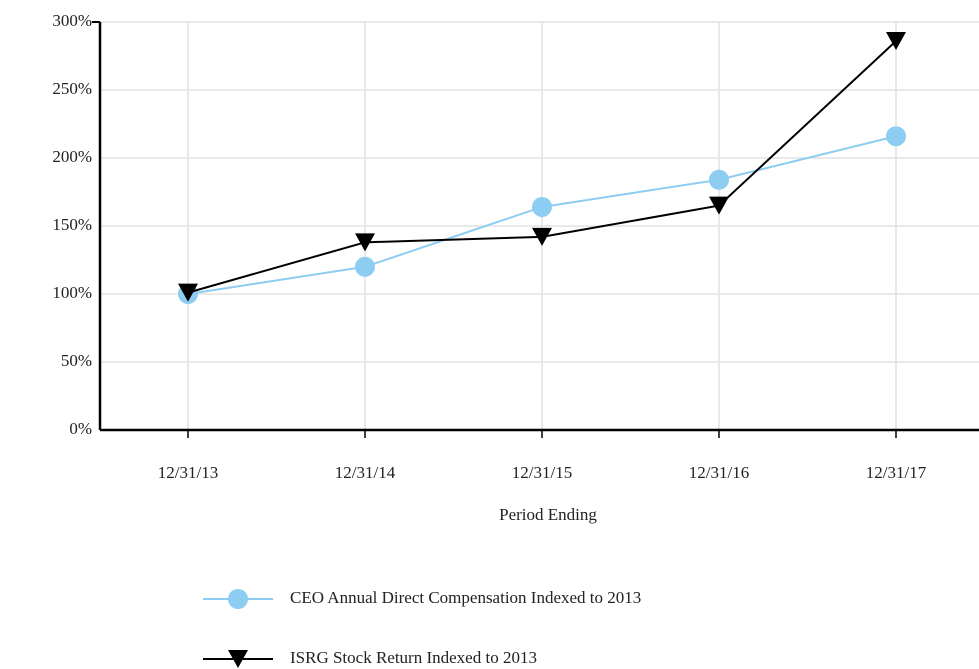 The height and width of the screenshot is (669, 979). I want to click on y-tick-label: 250%, so click(72, 88).